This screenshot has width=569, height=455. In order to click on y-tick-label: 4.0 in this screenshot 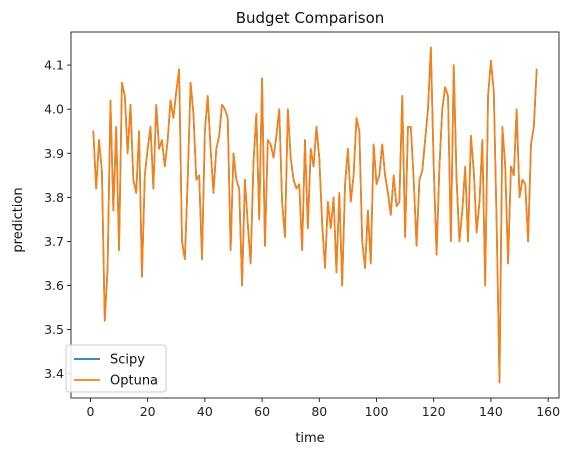, I will do `click(54, 109)`.